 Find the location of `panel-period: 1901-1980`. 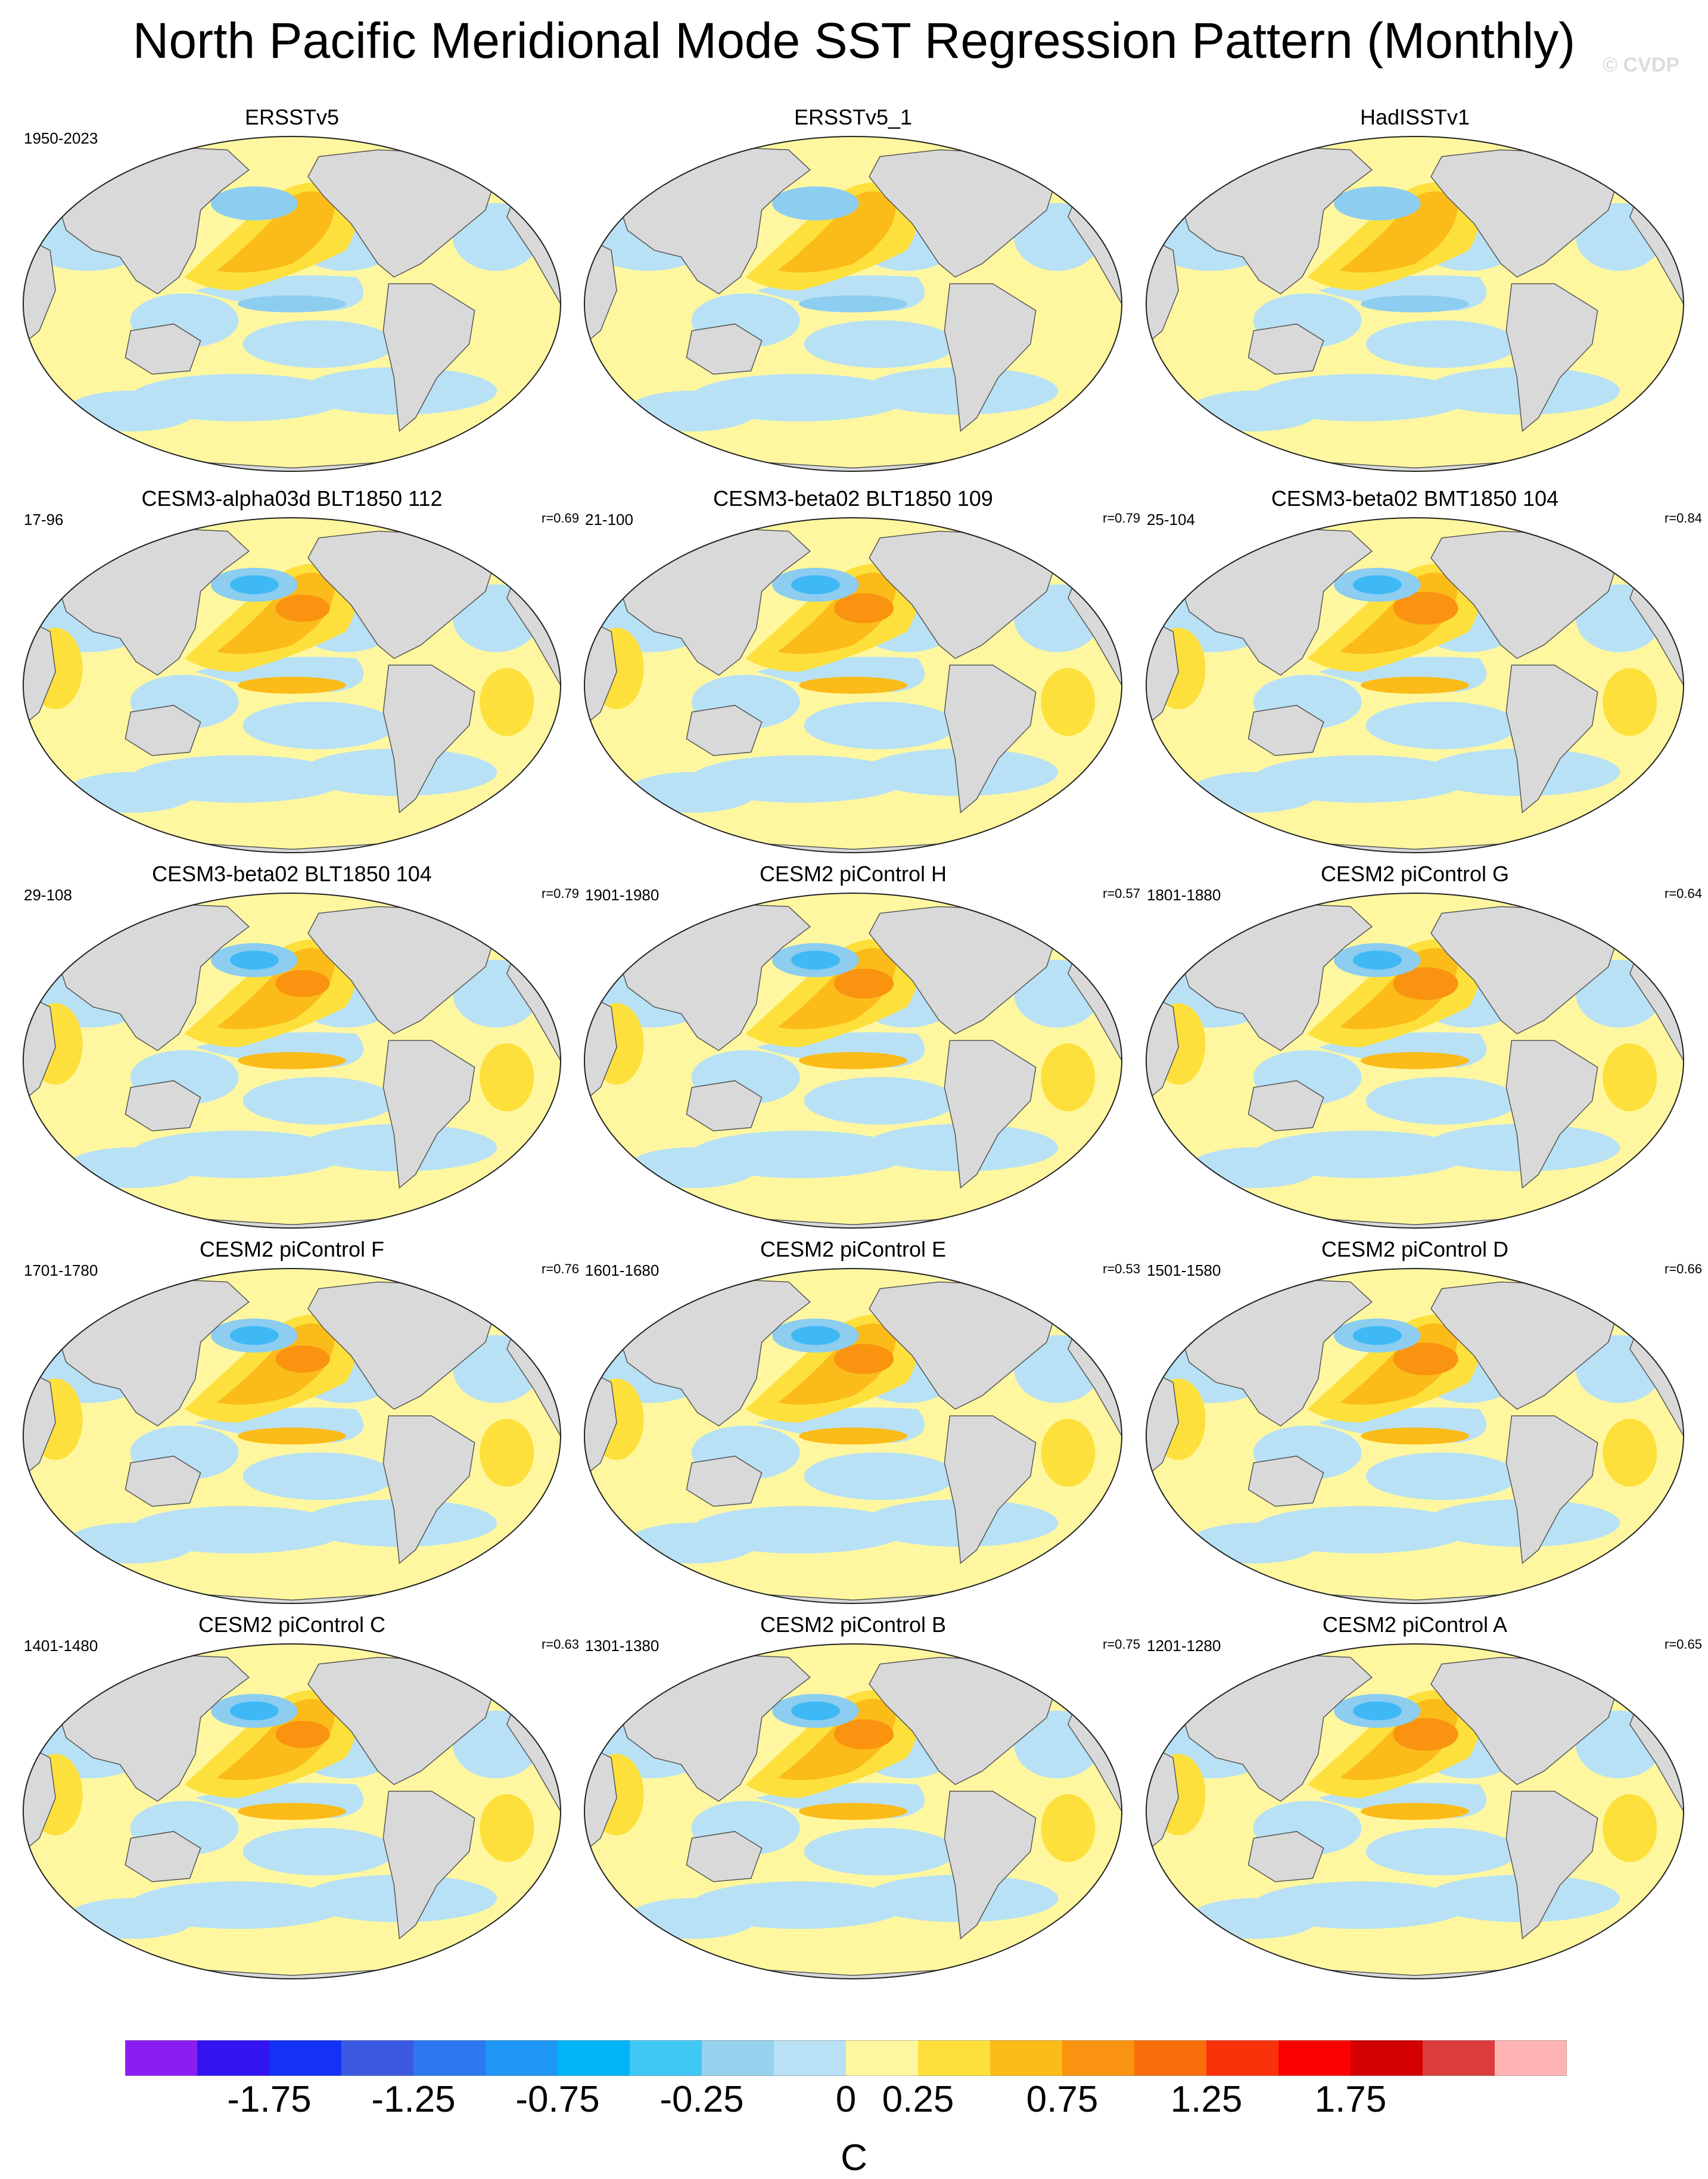

panel-period: 1901-1980 is located at coordinates (622, 895).